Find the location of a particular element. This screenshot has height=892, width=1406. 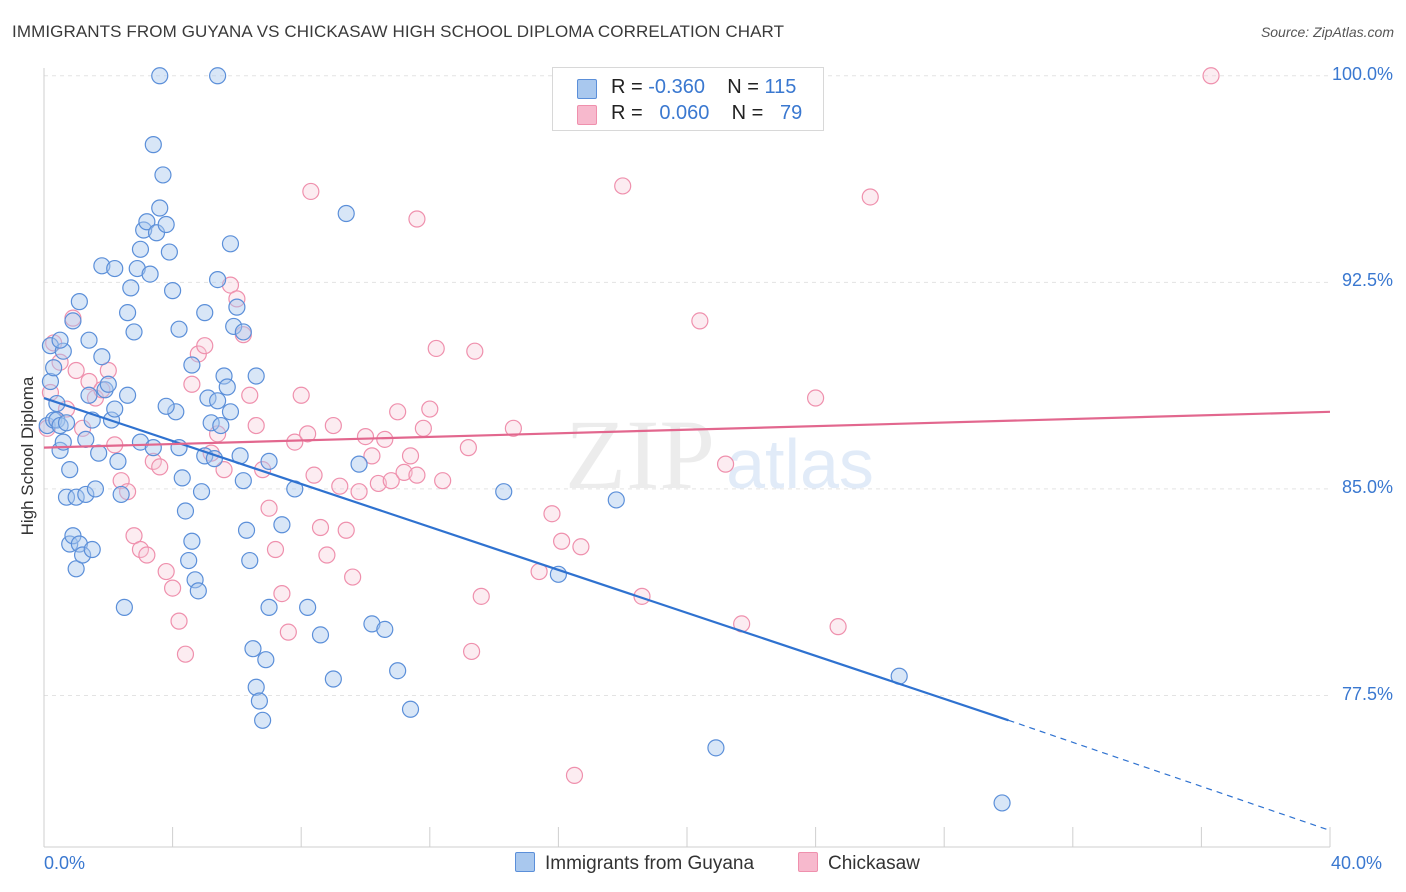

source-label: Source: ZipAtlas.com is located at coordinates (1327, 32).